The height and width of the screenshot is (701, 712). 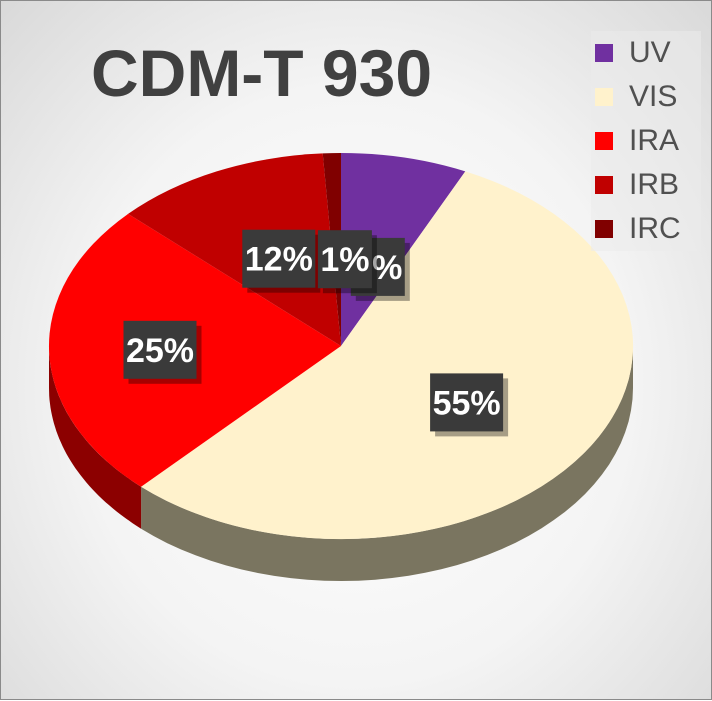 I want to click on pie-side-ira, so click(x=95, y=437).